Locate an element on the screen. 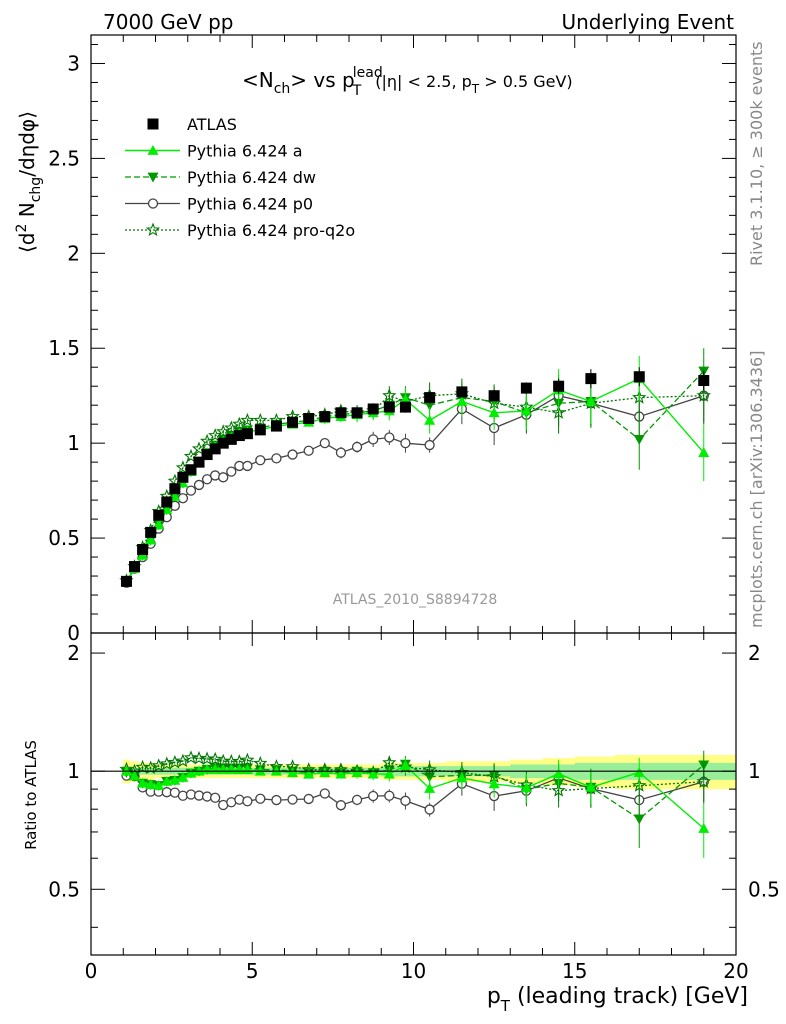 The image size is (786, 1024). ratio-y-tick-label: 1 is located at coordinates (73, 771).